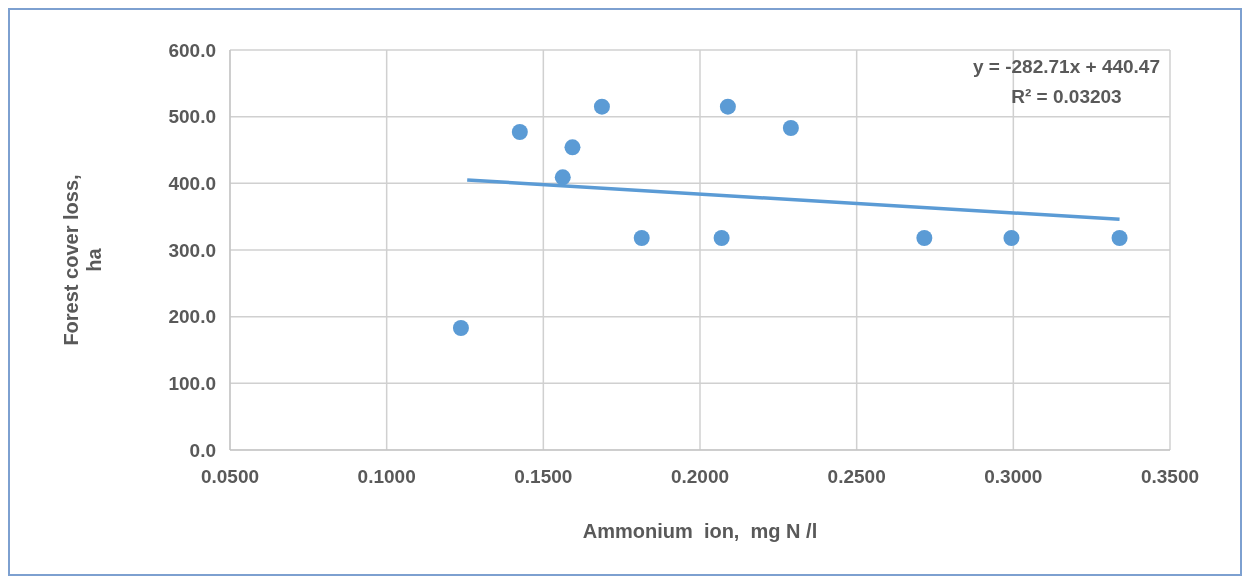 The height and width of the screenshot is (584, 1250). What do you see at coordinates (1013, 477) in the screenshot?
I see `x-tick-label: 0.3000` at bounding box center [1013, 477].